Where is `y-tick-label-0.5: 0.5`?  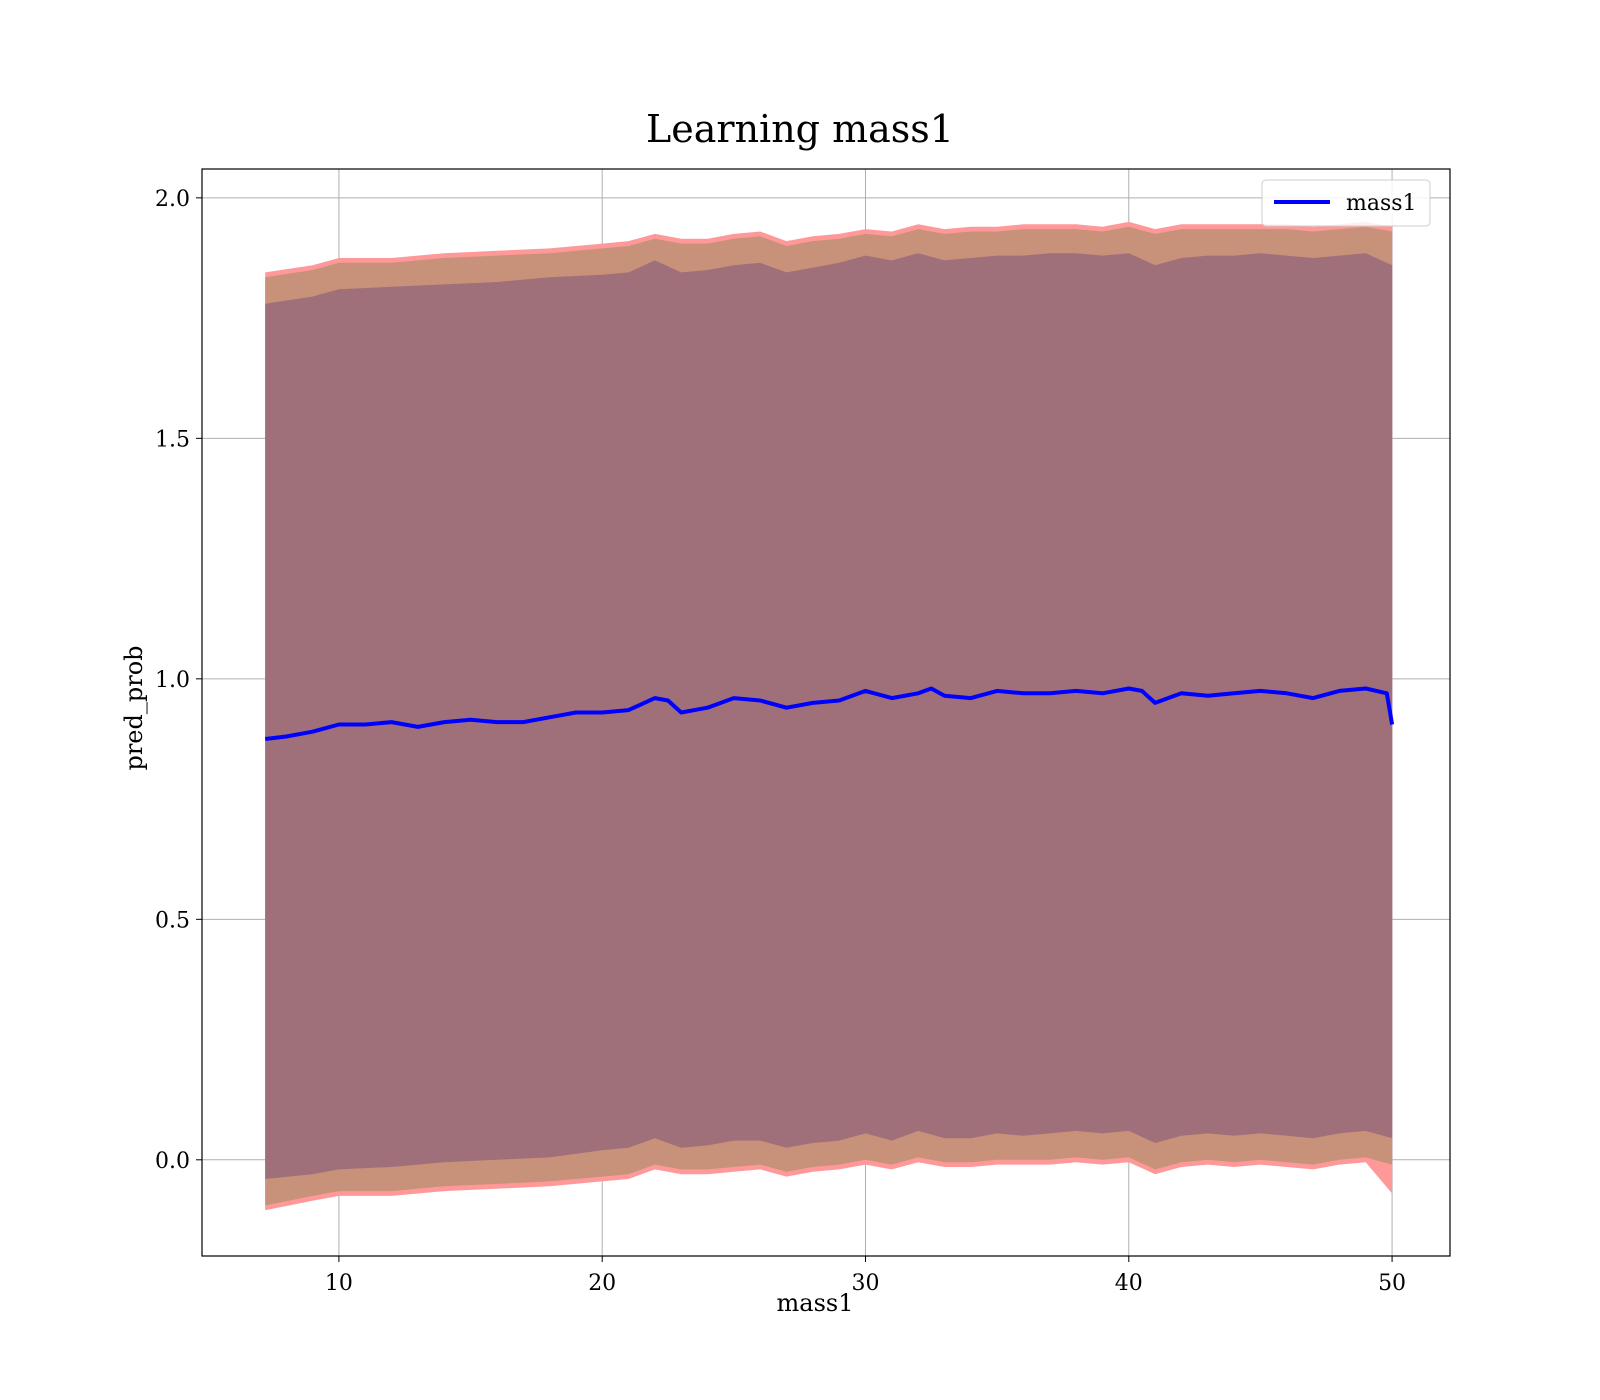
y-tick-label-0.5: 0.5 is located at coordinates (172, 920).